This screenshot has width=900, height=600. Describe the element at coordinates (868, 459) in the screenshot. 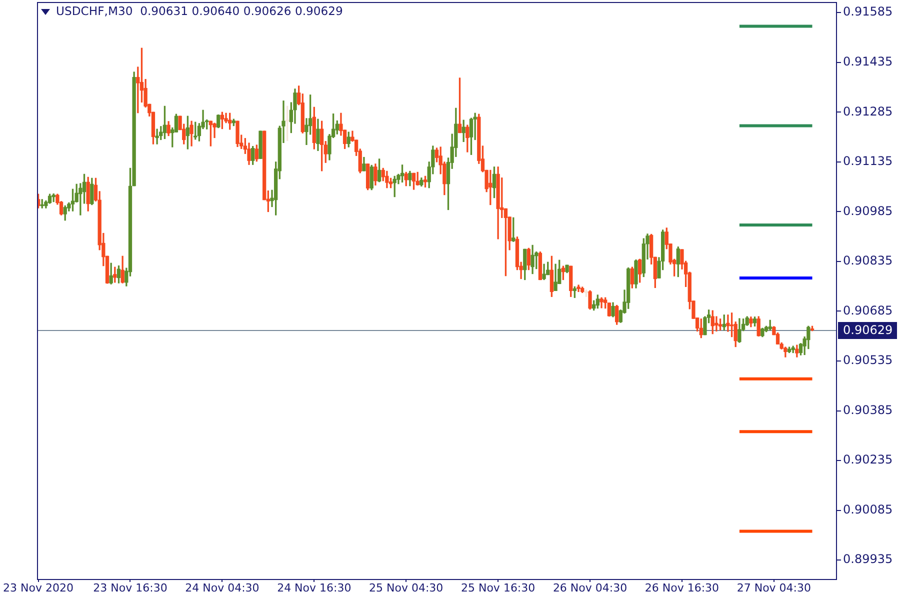

I see `y-tick-label: 0.90235` at that location.